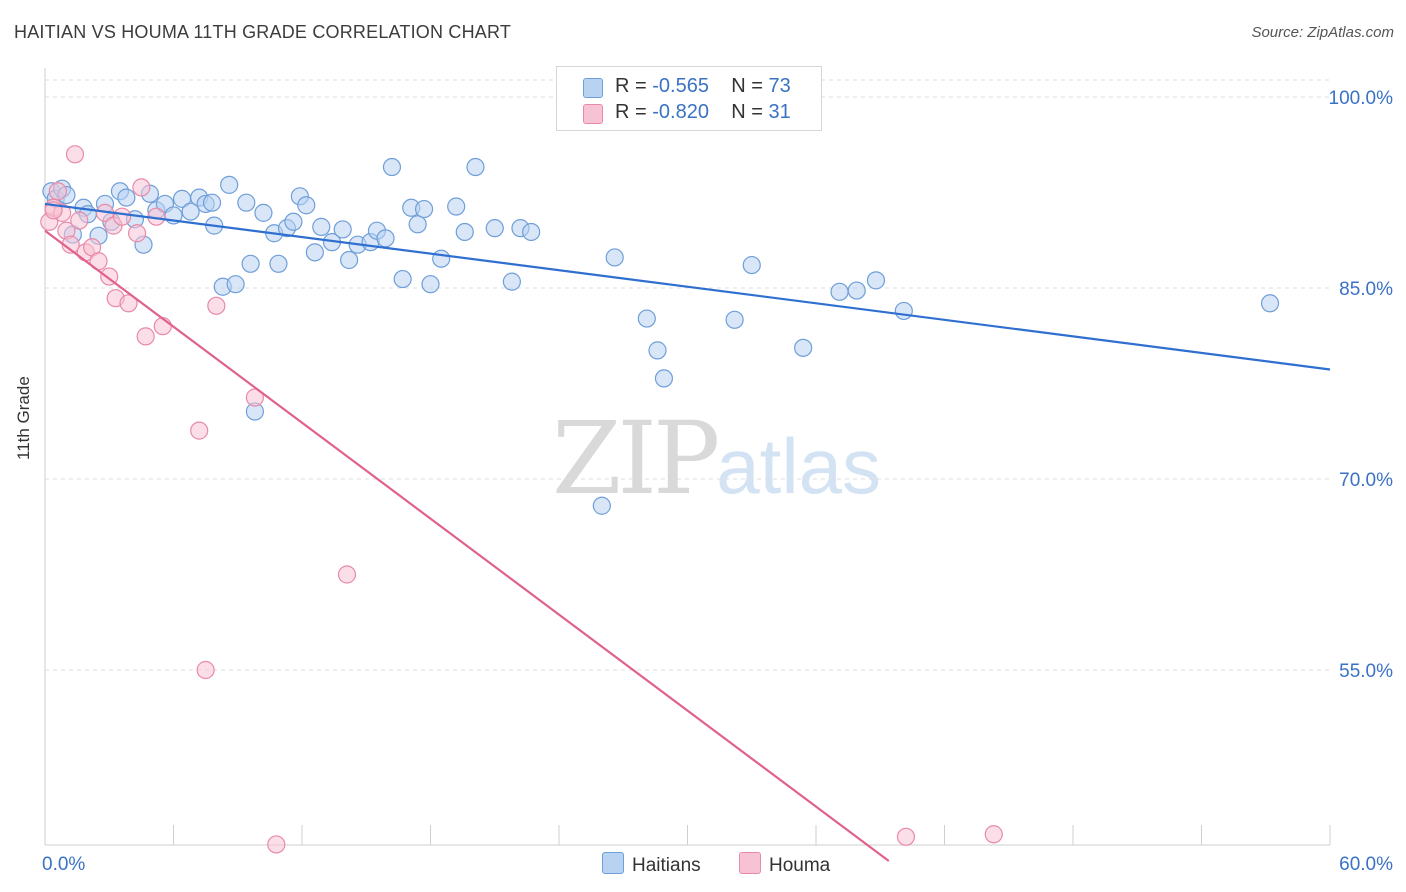  I want to click on legend-n-value-houma: 31, so click(779, 112).